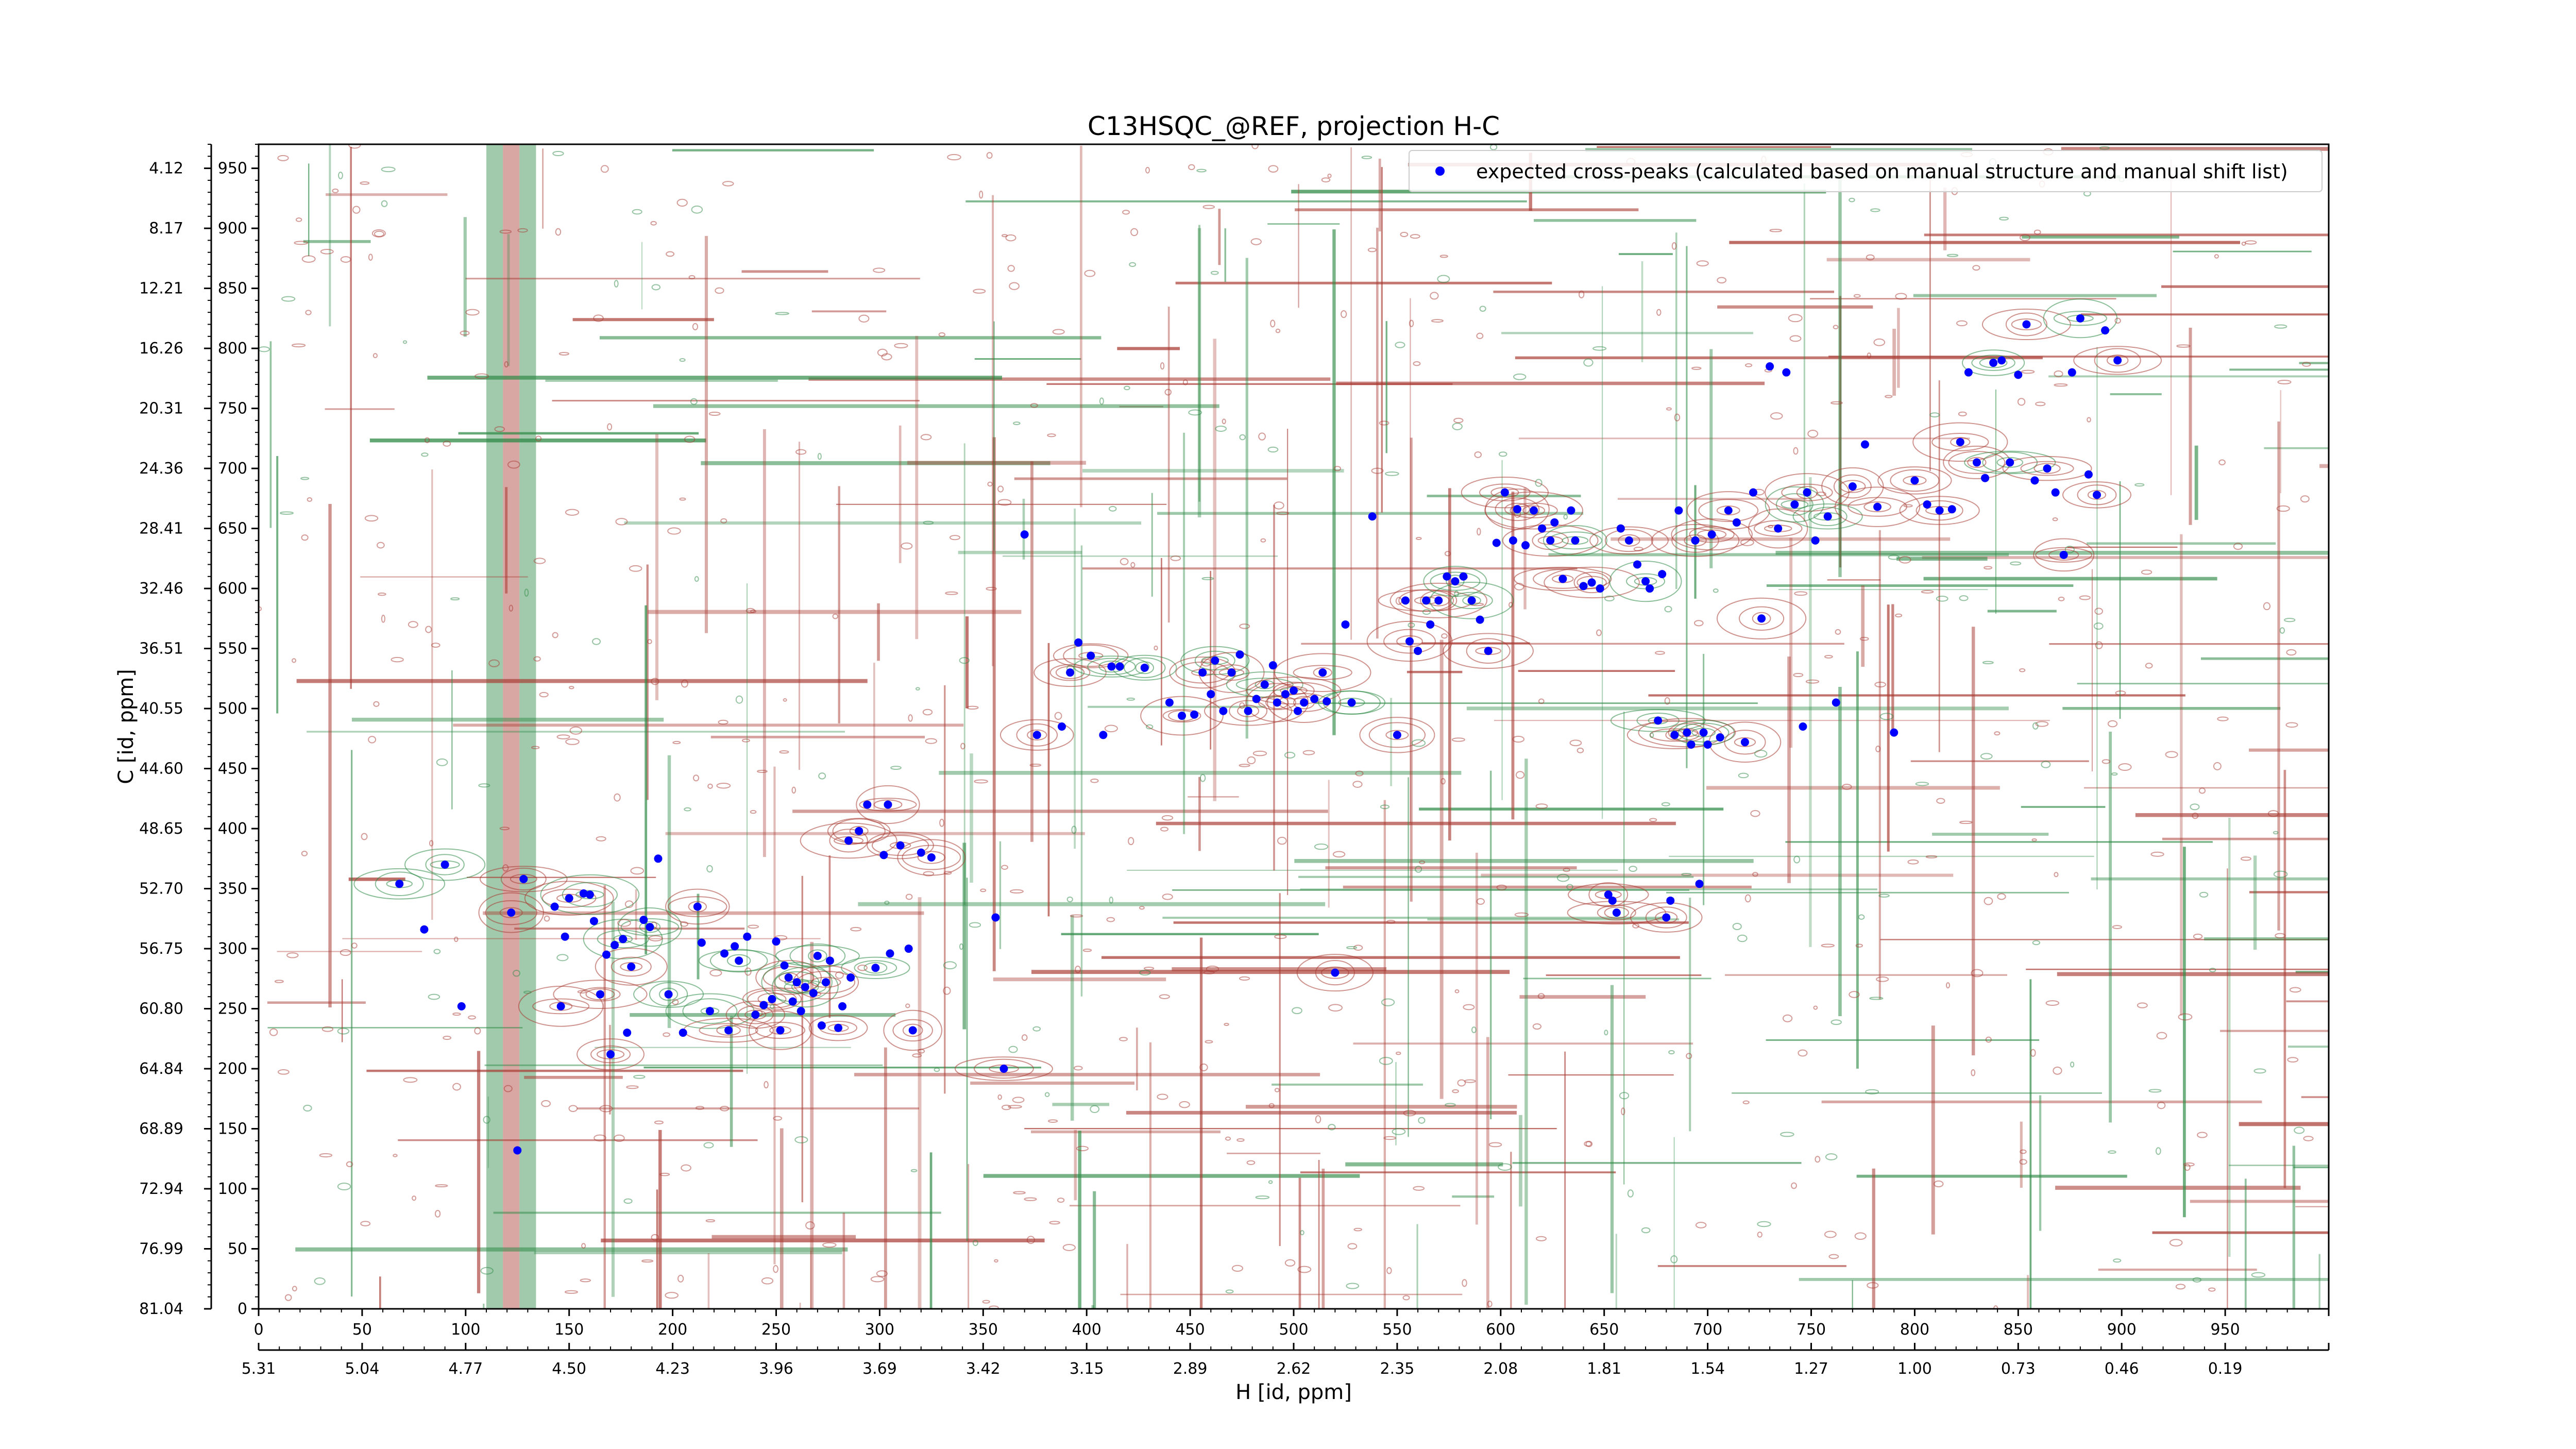 The image size is (2576, 1449). What do you see at coordinates (1915, 1369) in the screenshot?
I see `ppm-x-tick-label: 1.00` at bounding box center [1915, 1369].